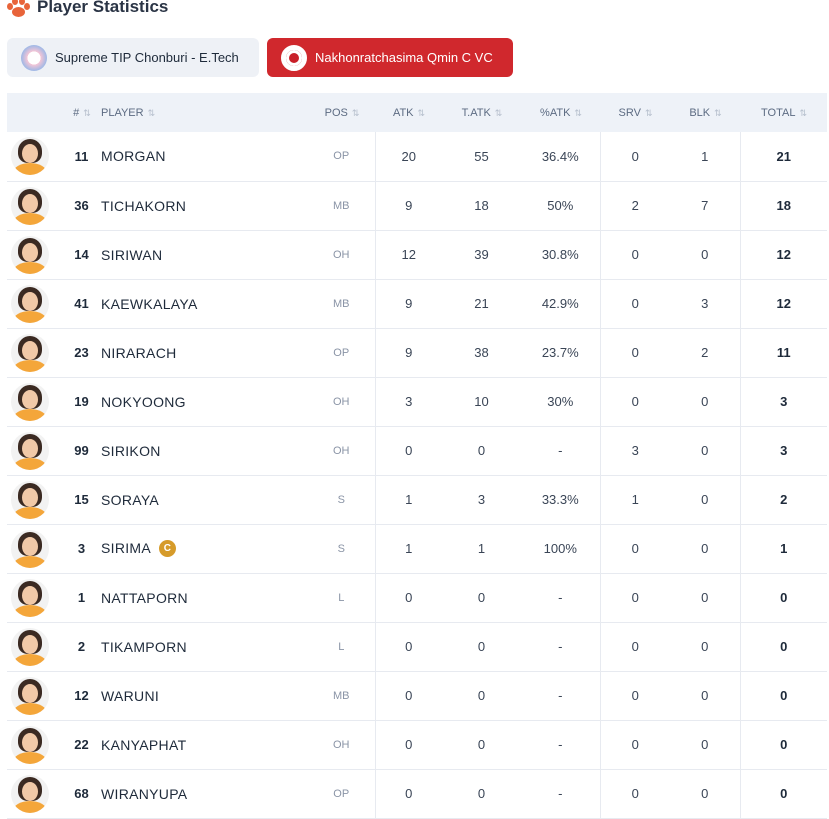  I want to click on player-name-cell: MORGAN, so click(204, 156).